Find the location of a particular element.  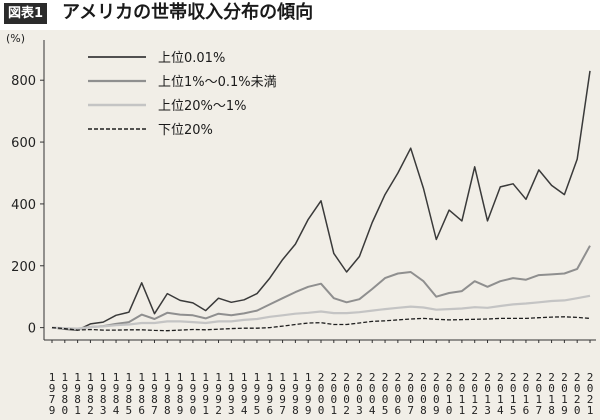

title-bar: 図表1 アメリカの世帯収入分布の傾向 is located at coordinates (300, 14).